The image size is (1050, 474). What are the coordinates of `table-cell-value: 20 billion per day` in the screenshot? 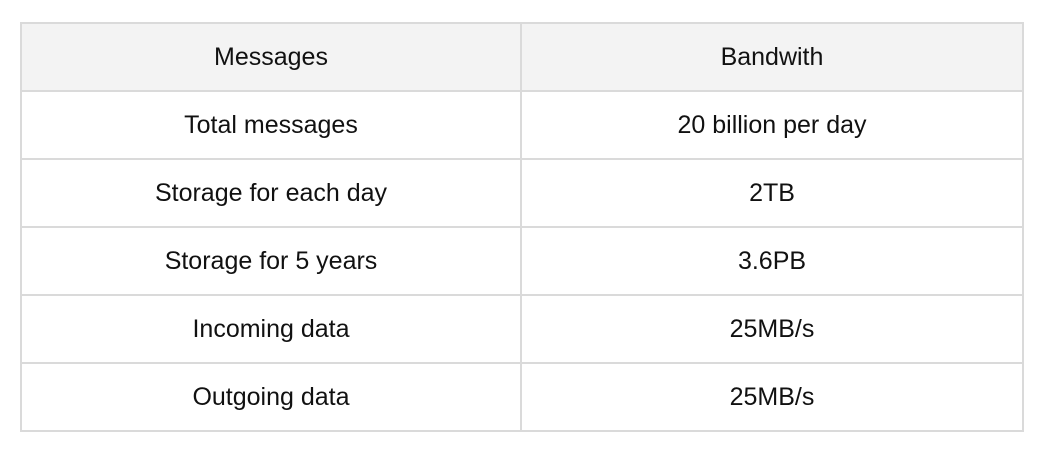 It's located at (772, 125).